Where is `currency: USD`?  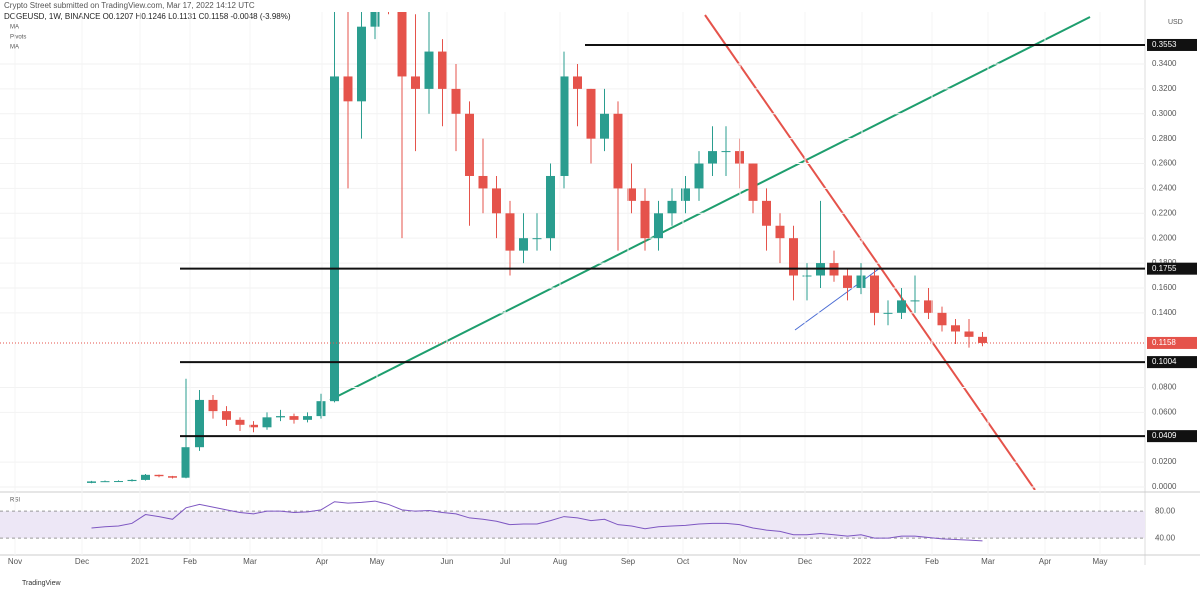
currency: USD is located at coordinates (1175, 22).